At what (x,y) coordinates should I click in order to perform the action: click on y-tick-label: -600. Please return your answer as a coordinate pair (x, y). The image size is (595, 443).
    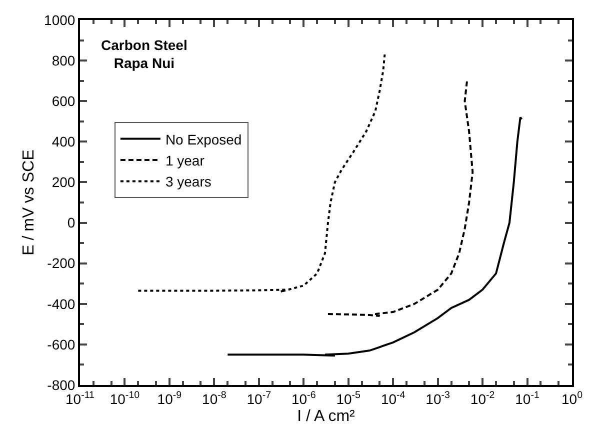
    Looking at the image, I should click on (61, 344).